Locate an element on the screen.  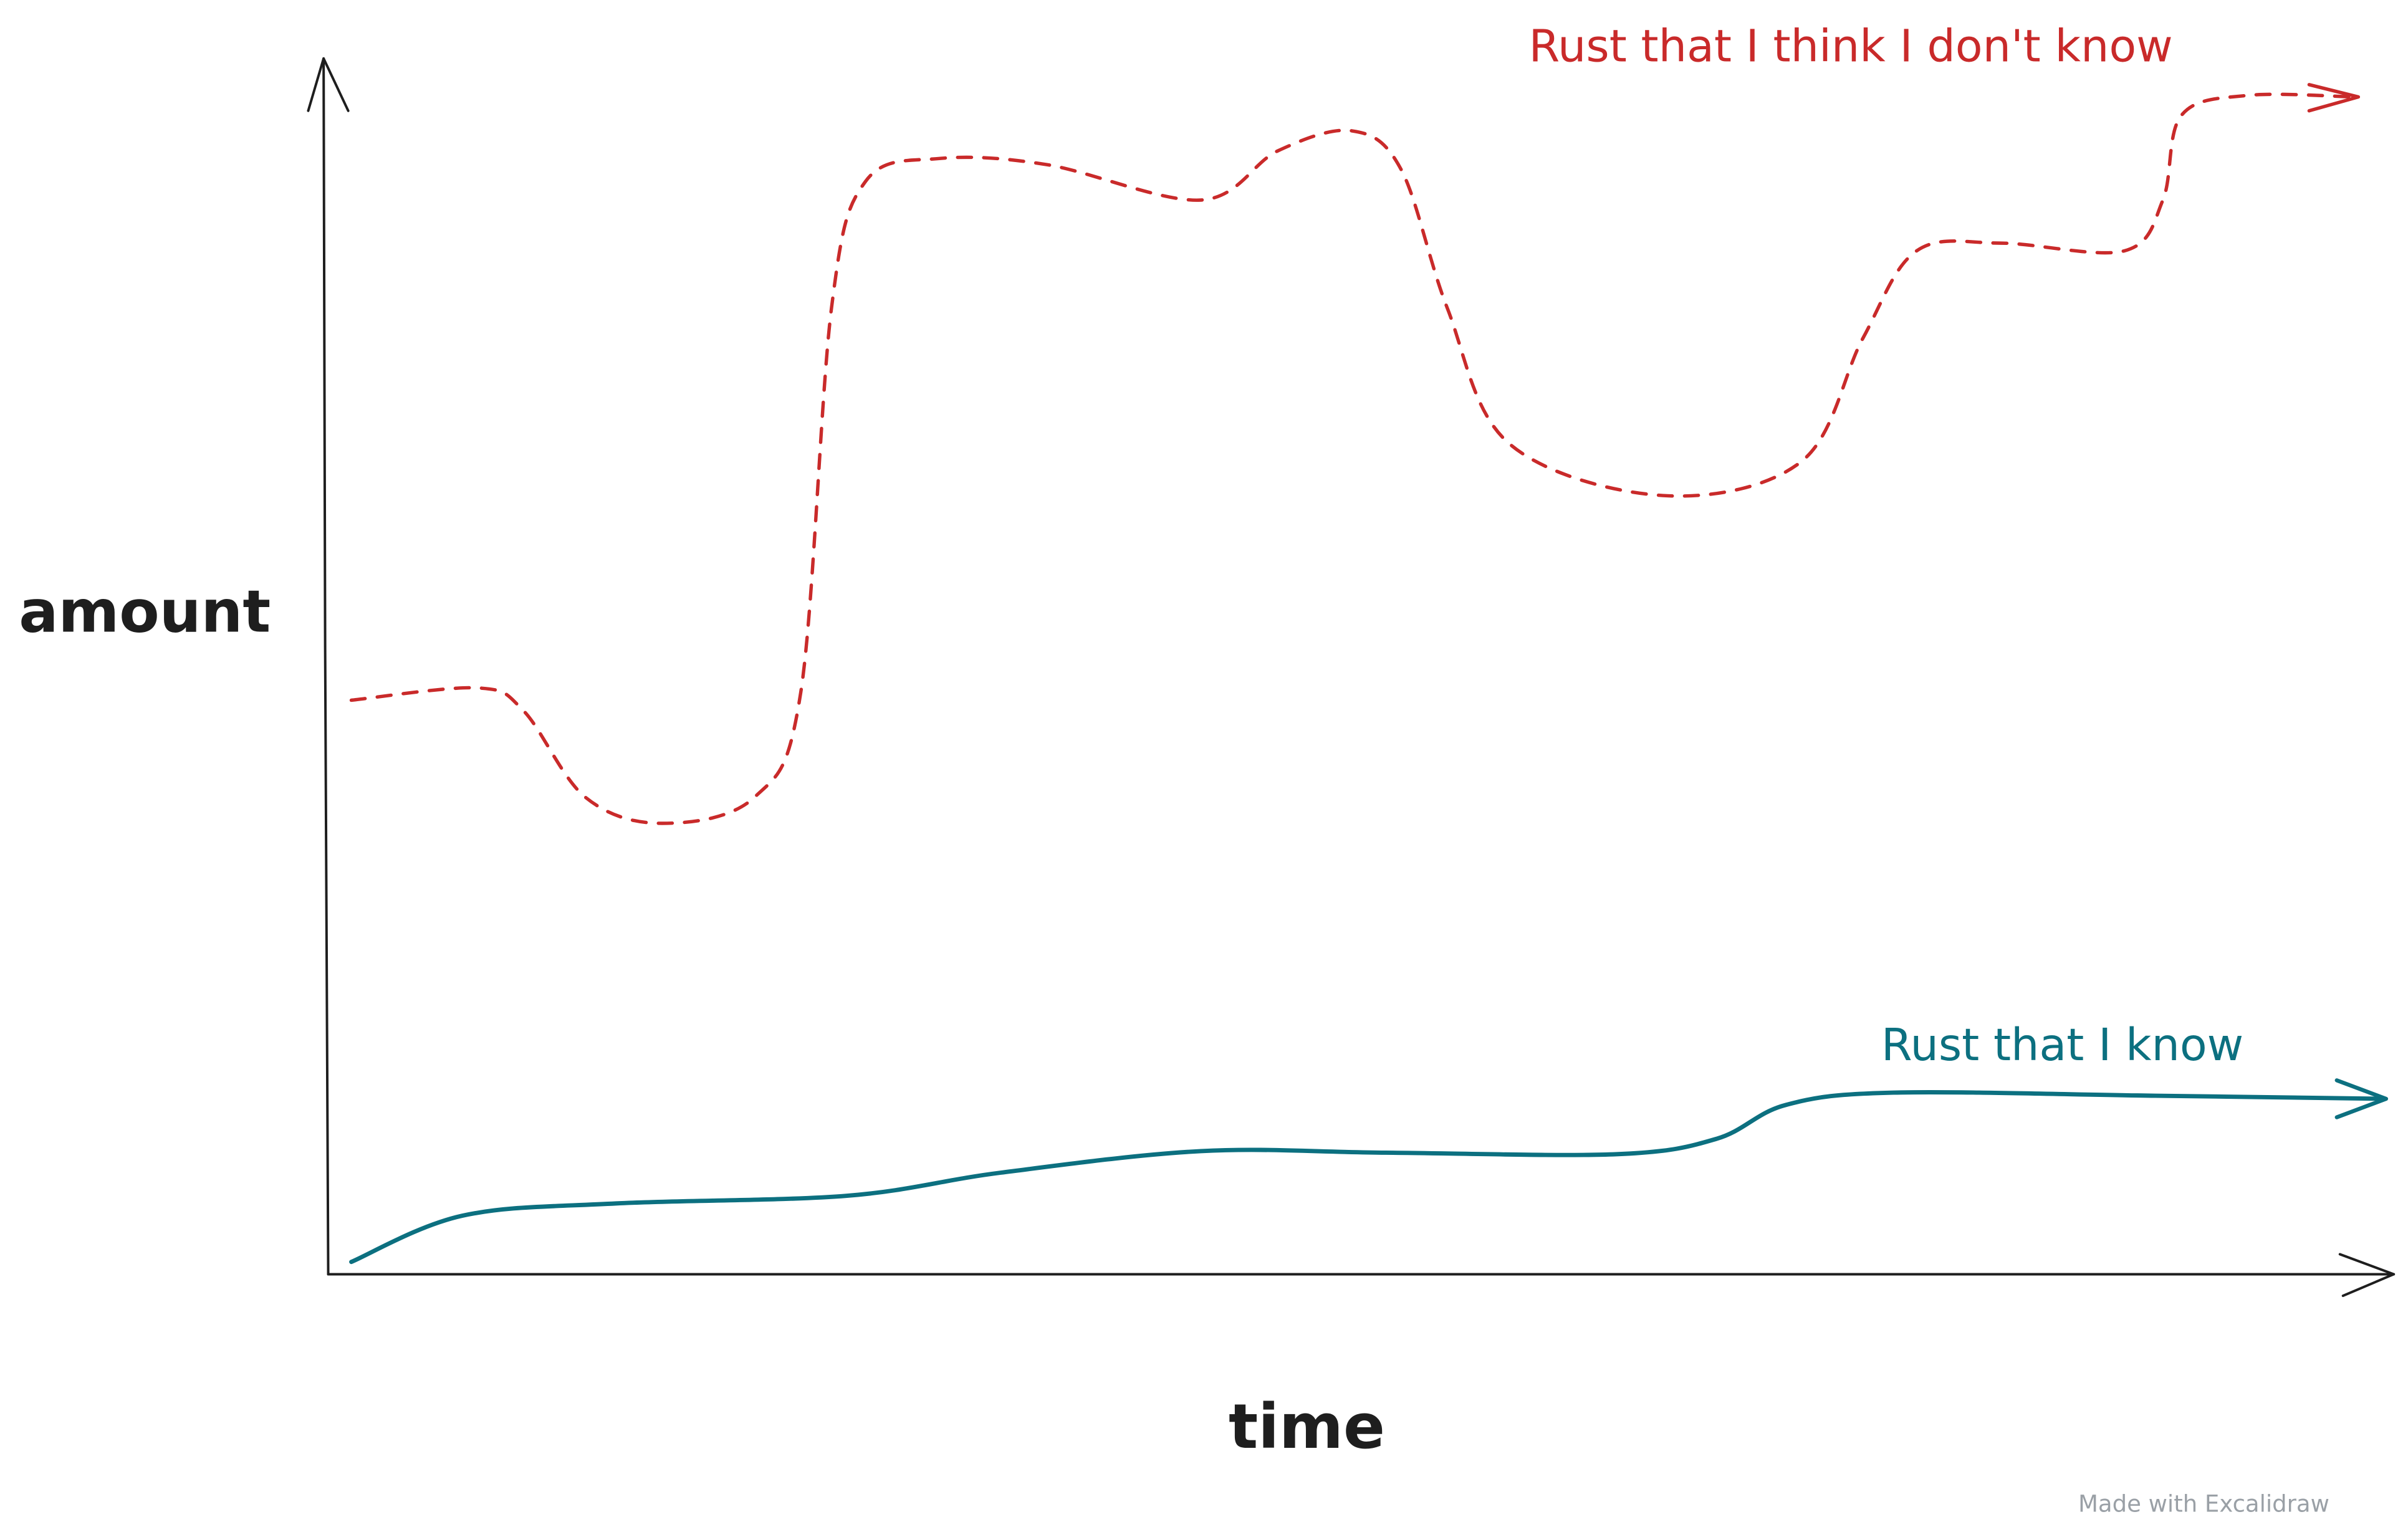
y-axis-arrow is located at coordinates (328, 84).